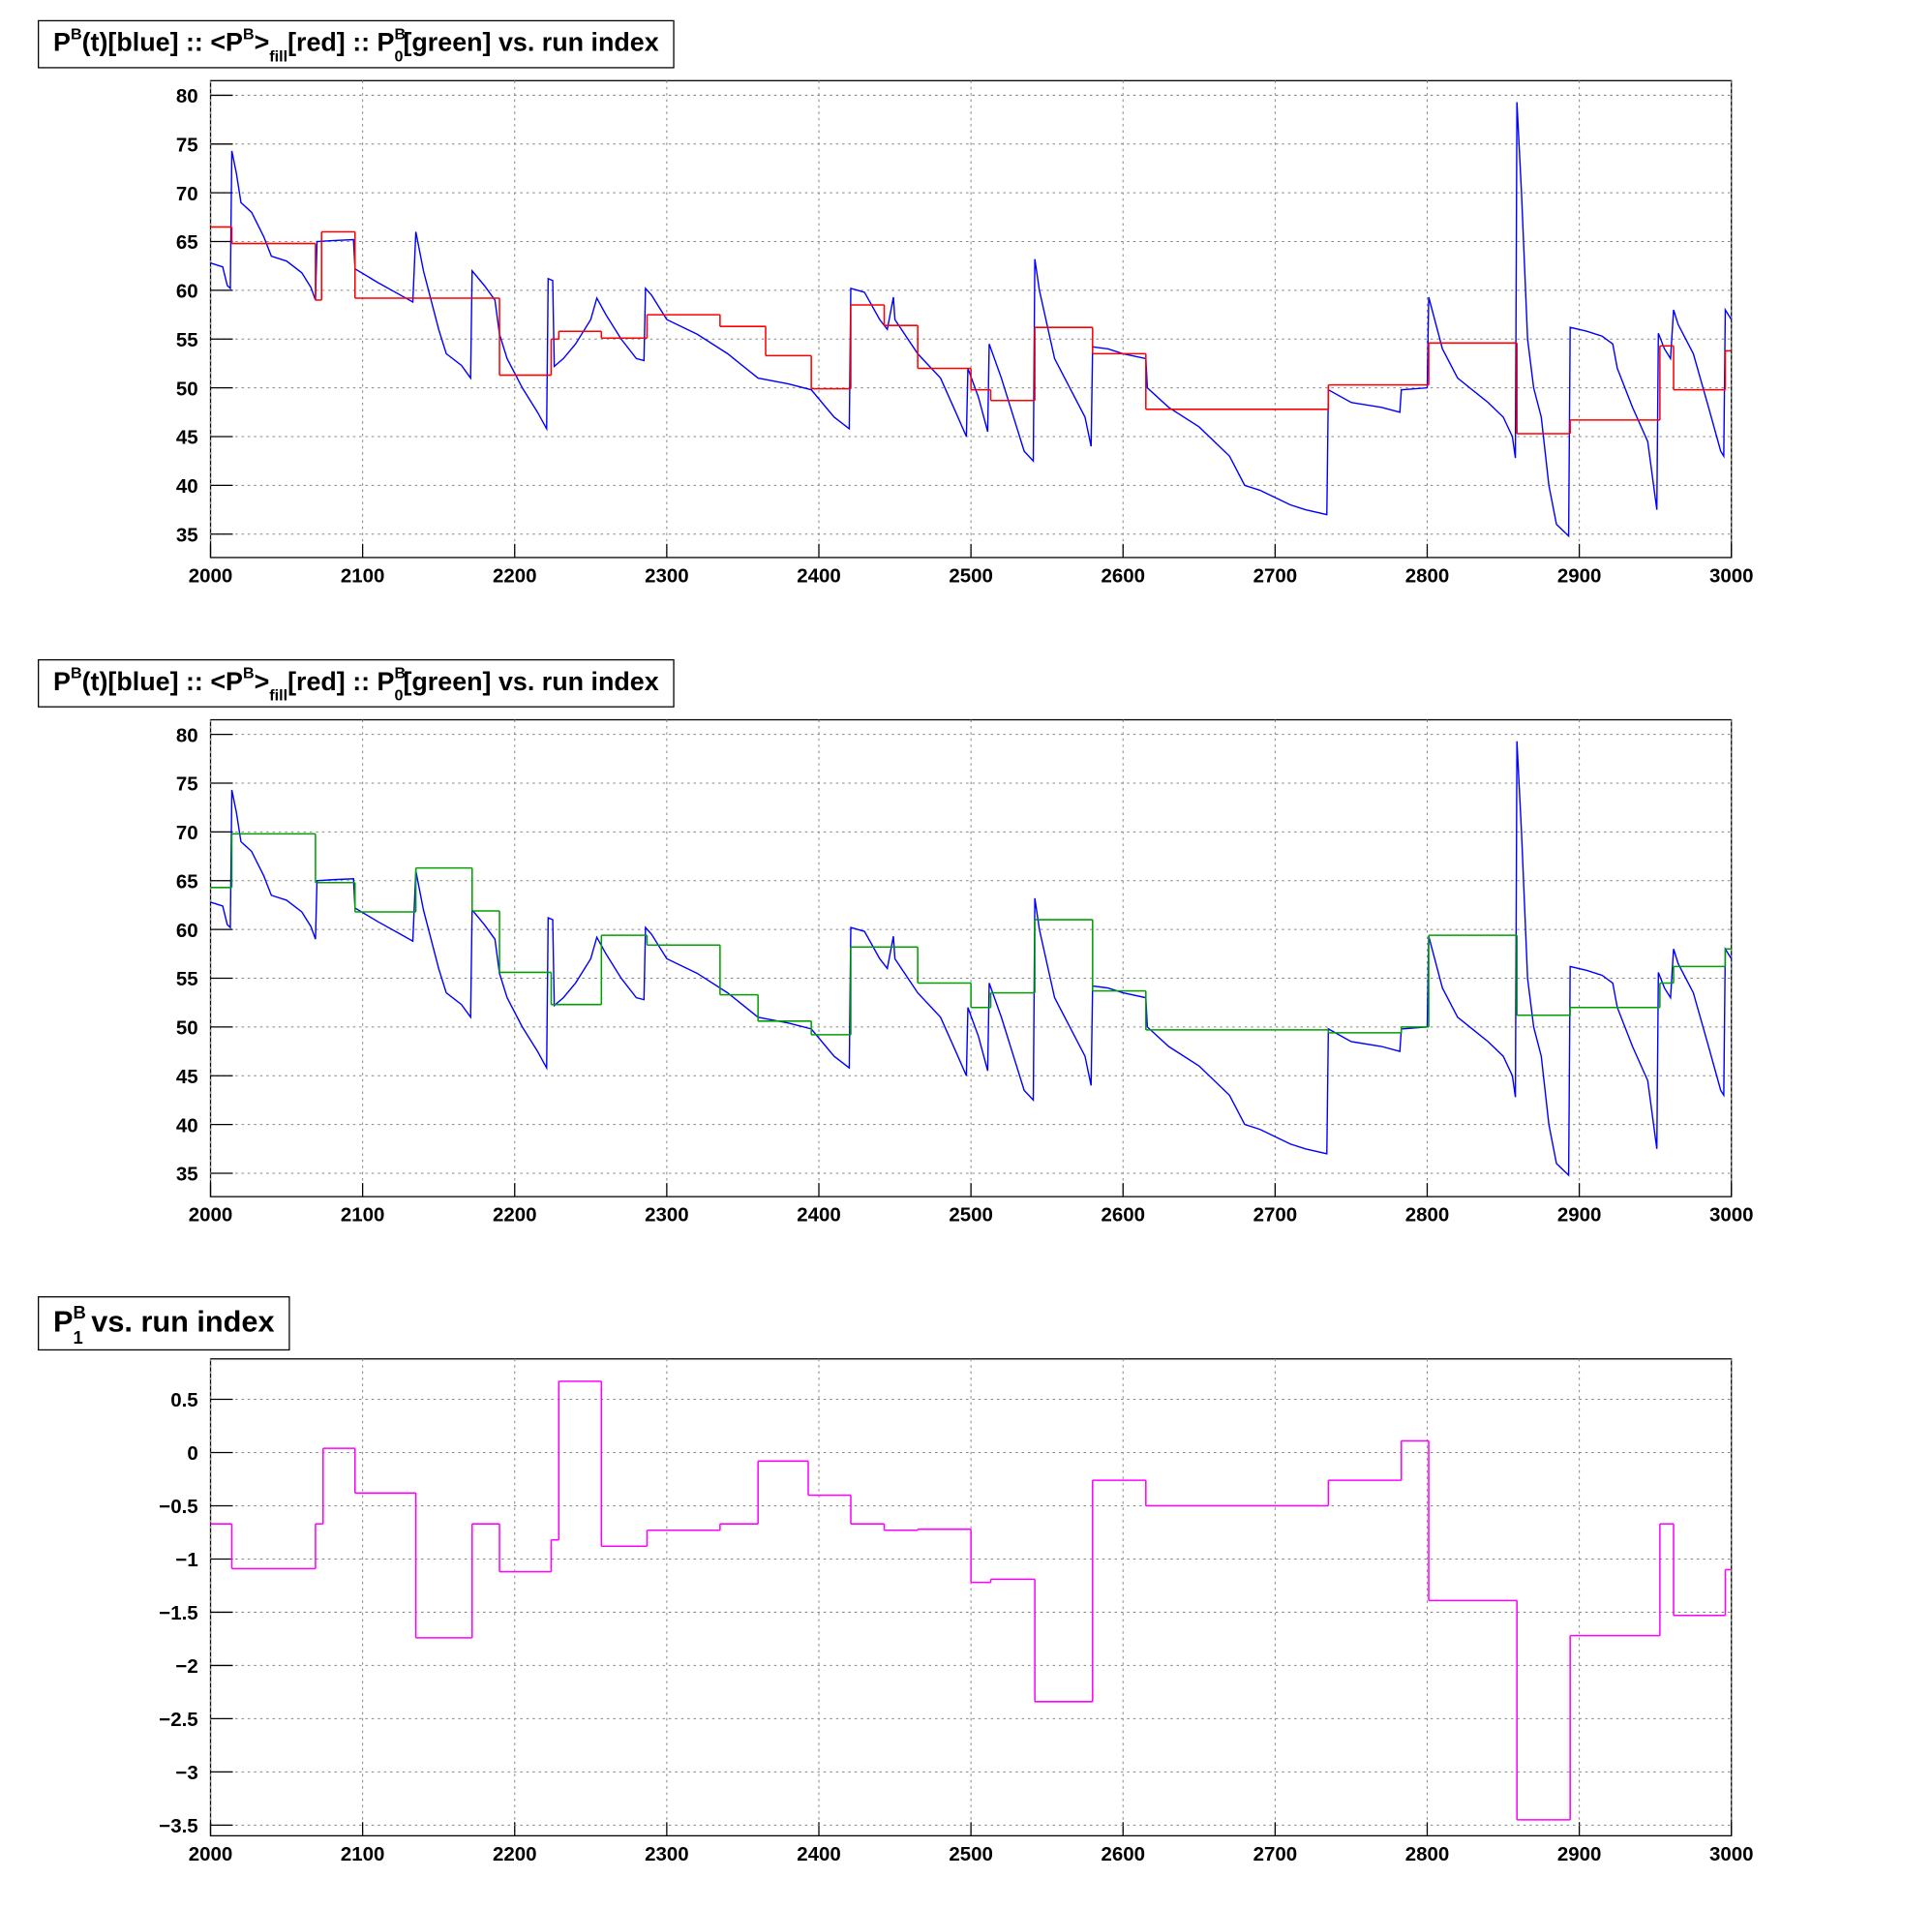  What do you see at coordinates (178, 1613) in the screenshot?
I see `y-tick-label: −1.5` at bounding box center [178, 1613].